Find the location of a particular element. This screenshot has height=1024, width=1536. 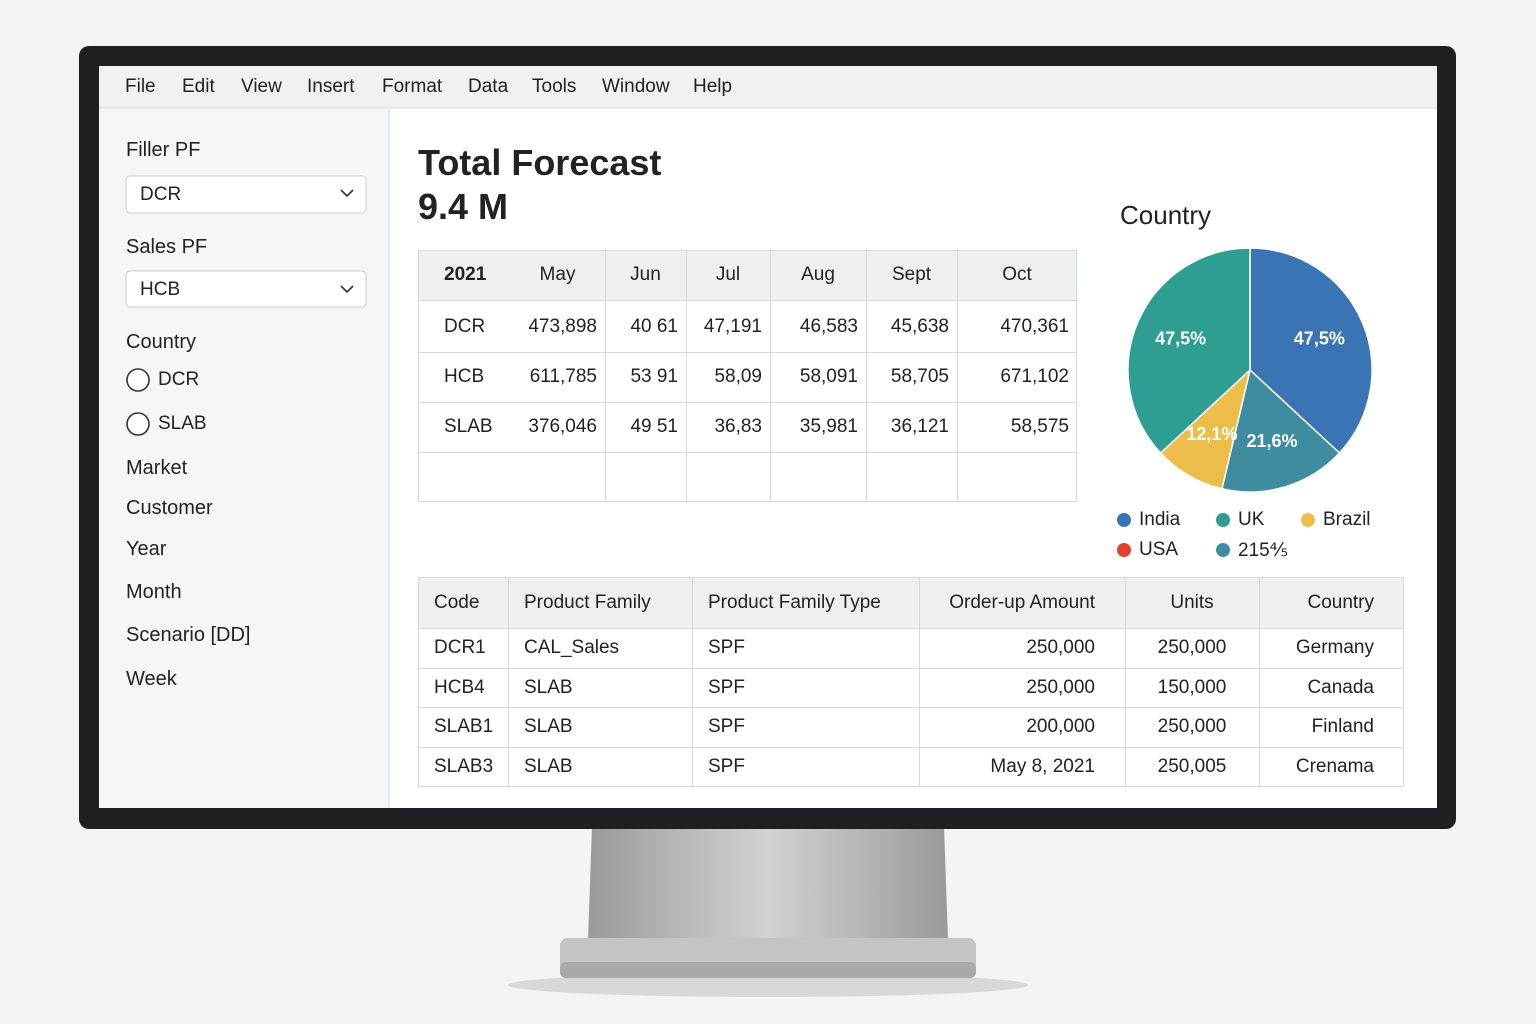

table-cell: 150,000 is located at coordinates (1192, 687).